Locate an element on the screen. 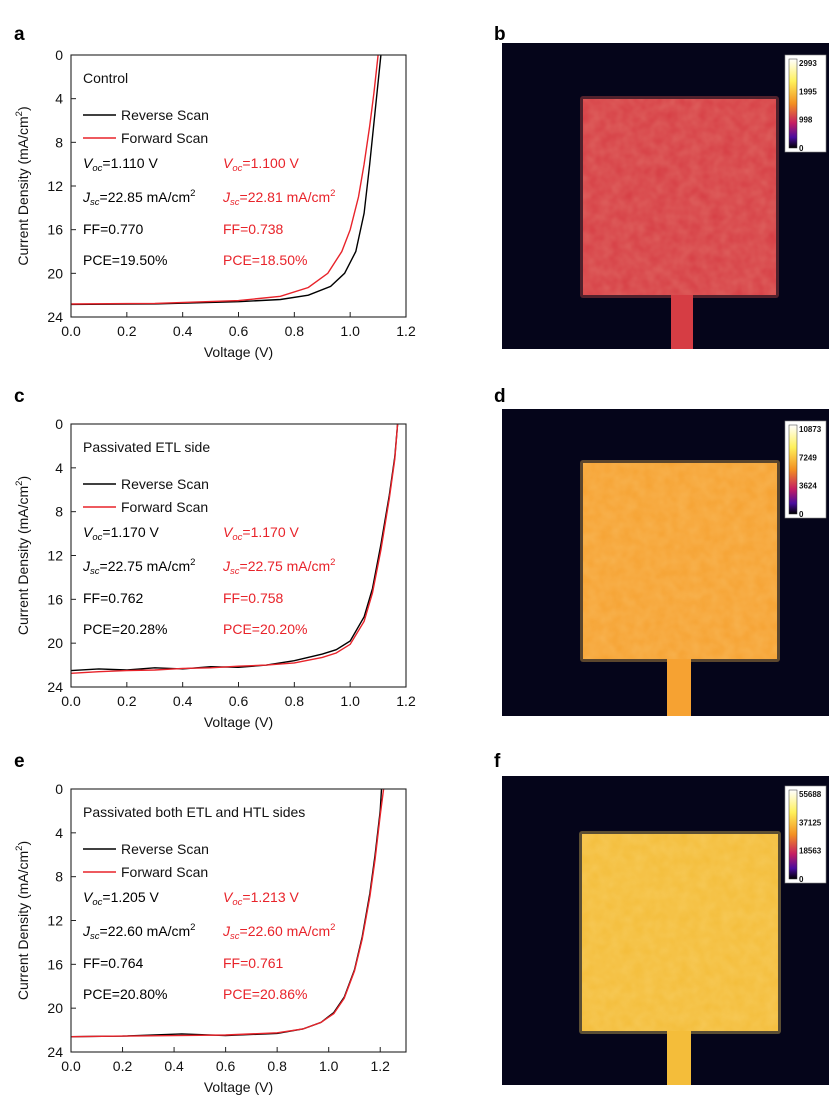 Image resolution: width=829 pixels, height=1098 pixels. pce-value-forward: PCE=20.86% is located at coordinates (265, 994).